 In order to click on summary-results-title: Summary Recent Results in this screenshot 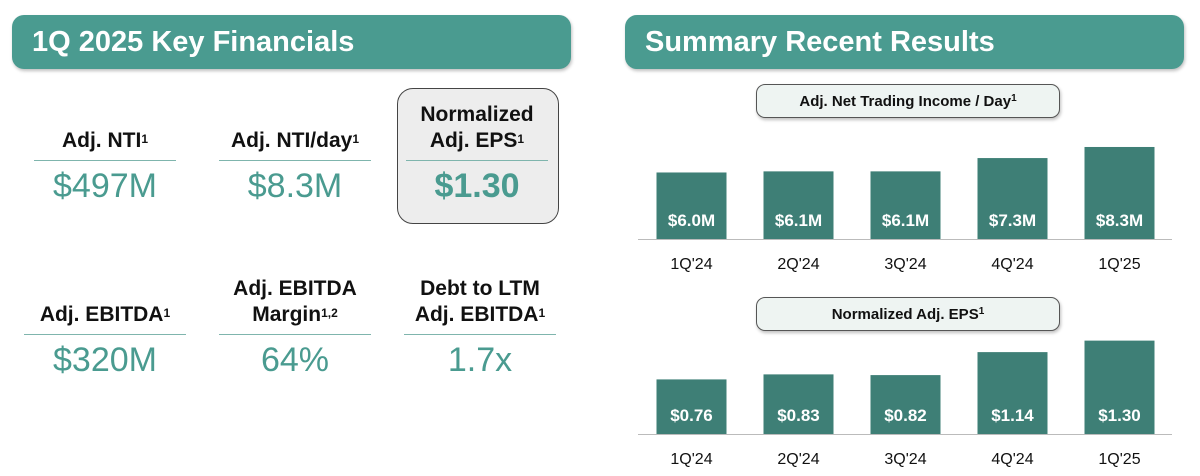, I will do `click(820, 41)`.